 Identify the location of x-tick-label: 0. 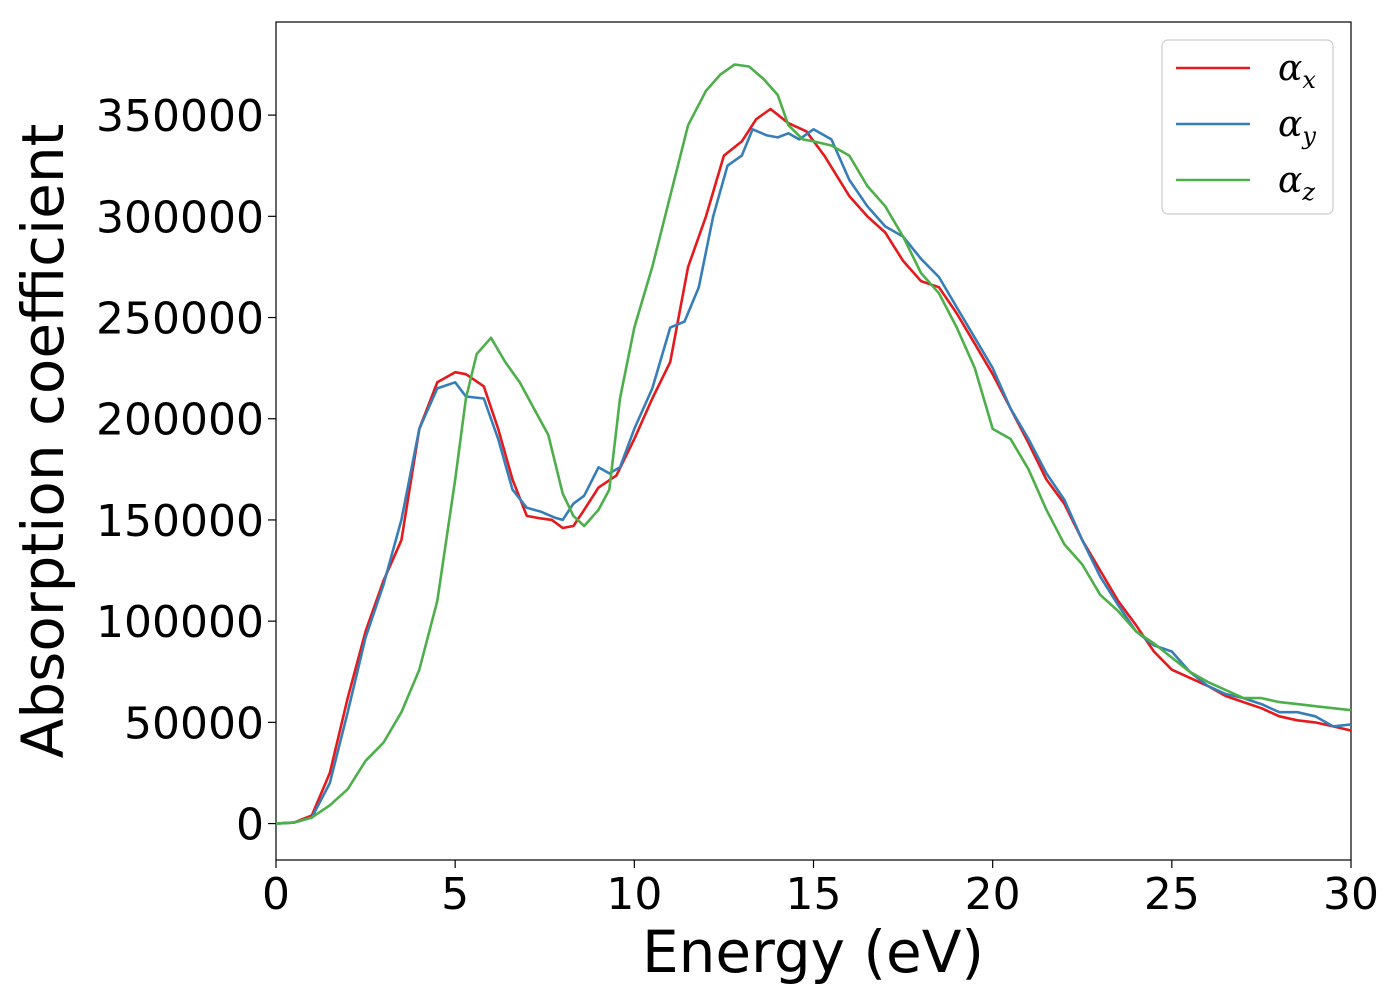
(276, 894).